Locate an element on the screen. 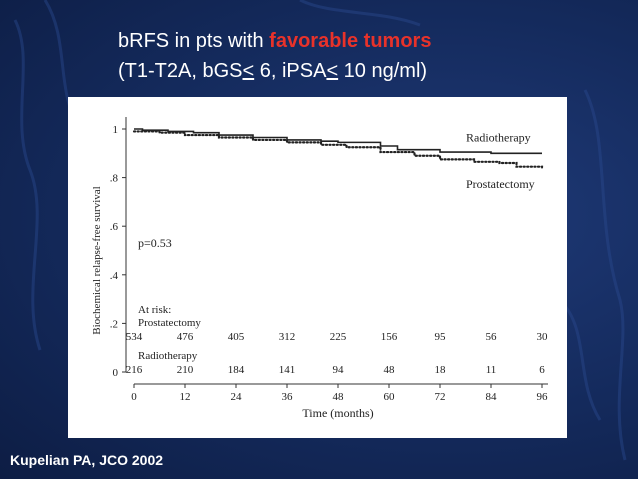  at-risk-value: 141 is located at coordinates (287, 370).